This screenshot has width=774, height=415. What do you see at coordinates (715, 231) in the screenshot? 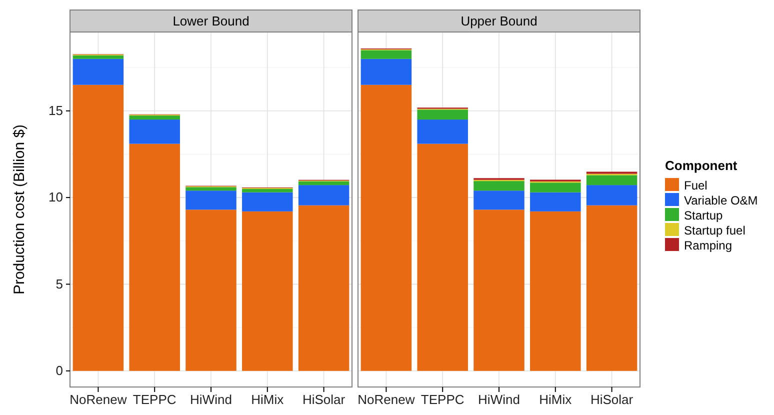
I see `legend-label: Startup fuel` at bounding box center [715, 231].